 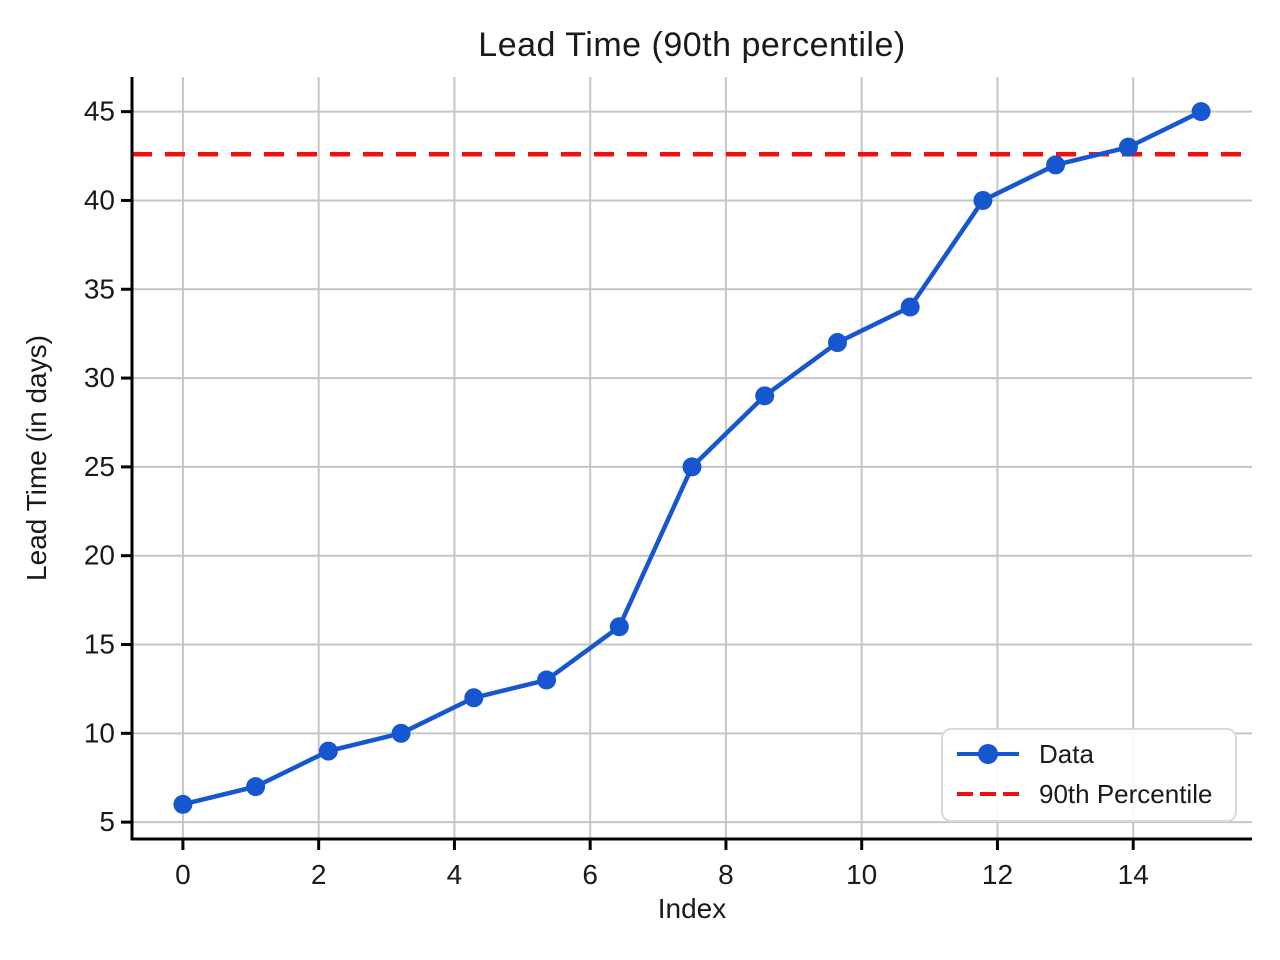 I want to click on y-tick-label: 30, so click(x=99, y=377).